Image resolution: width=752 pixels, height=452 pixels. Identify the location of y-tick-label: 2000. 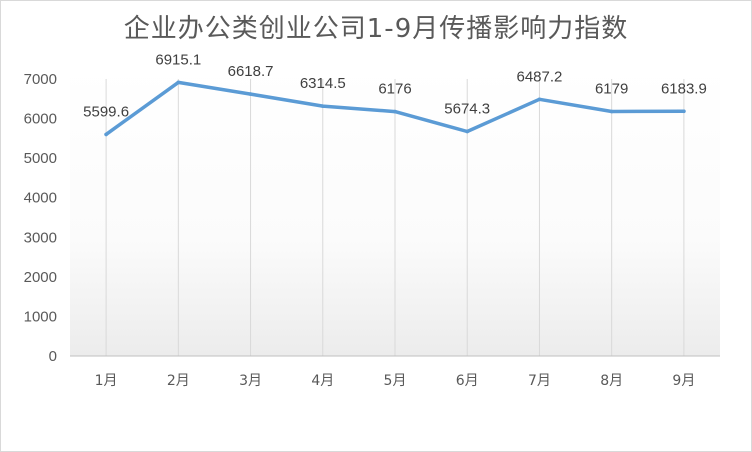
(40, 277).